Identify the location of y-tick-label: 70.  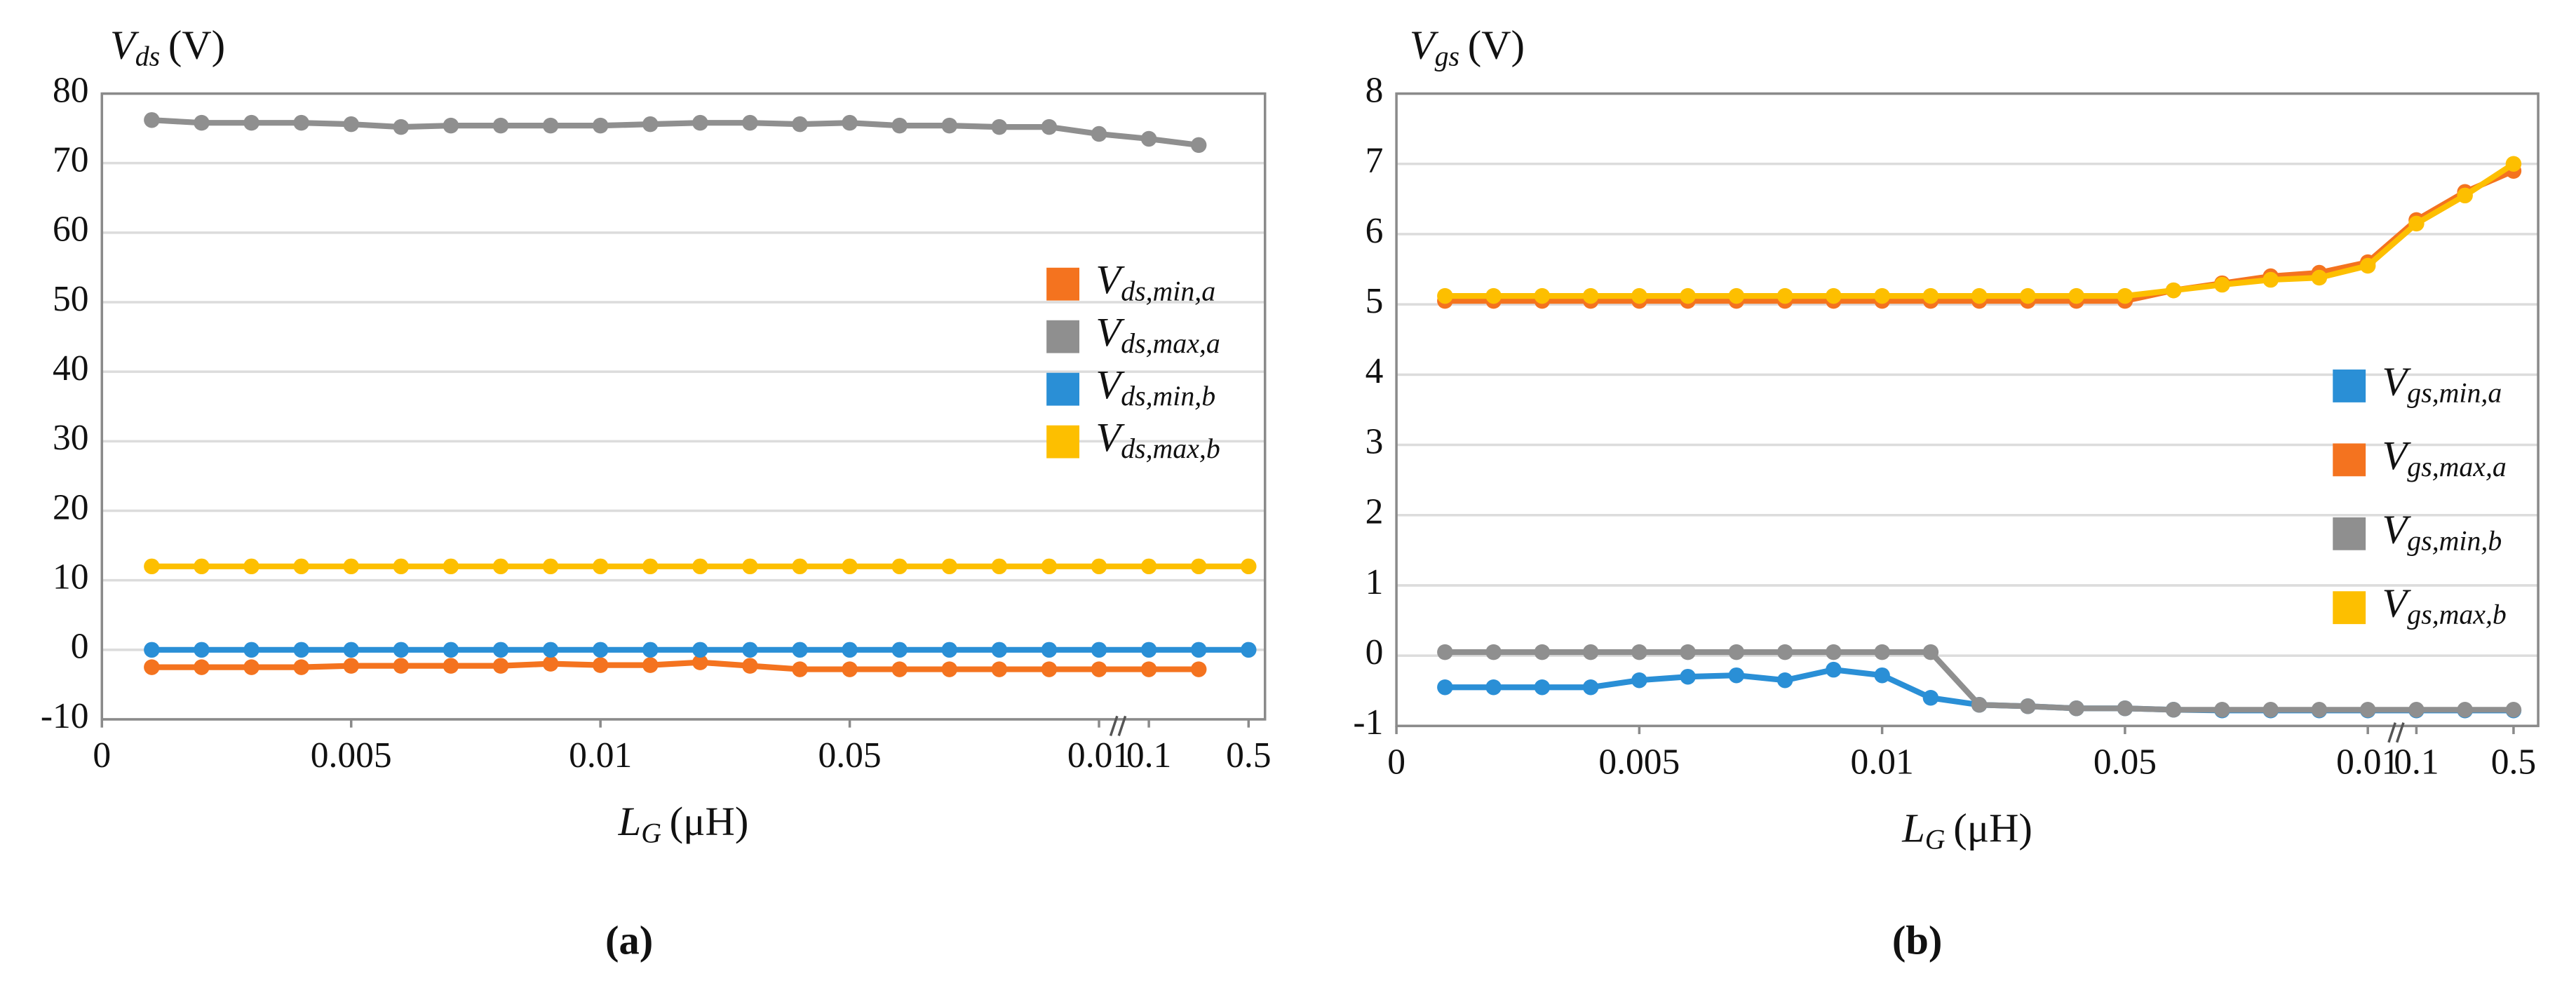
(71, 160).